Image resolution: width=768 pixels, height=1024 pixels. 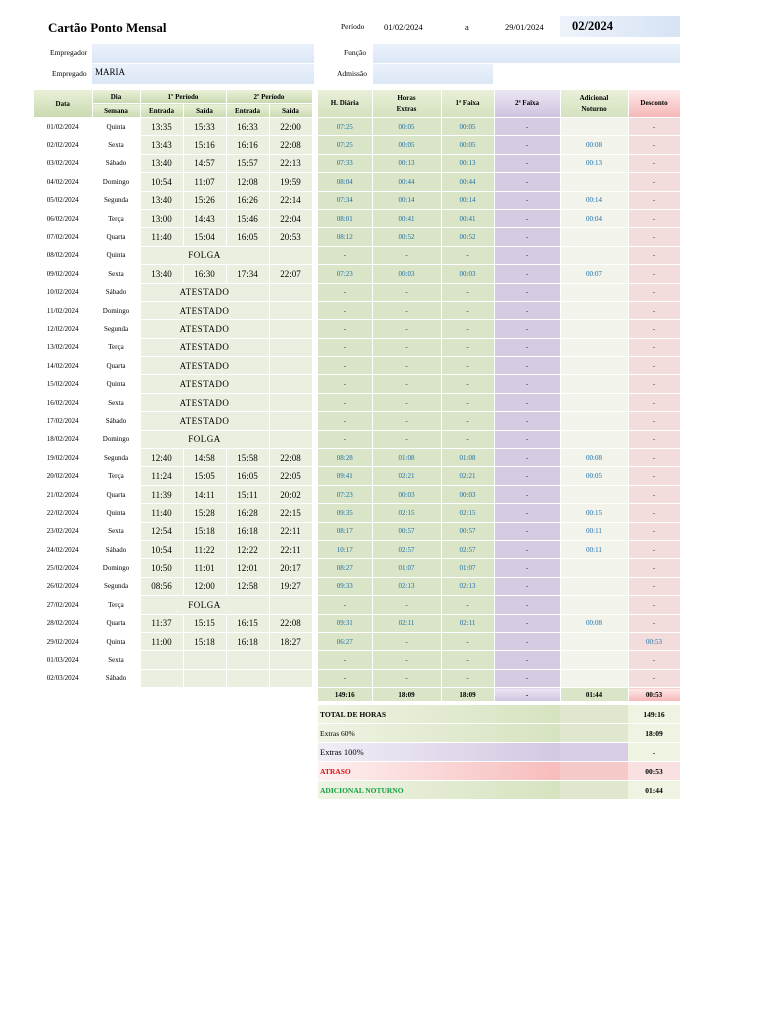 What do you see at coordinates (203, 74) in the screenshot?
I see `empregado-field: MARIA` at bounding box center [203, 74].